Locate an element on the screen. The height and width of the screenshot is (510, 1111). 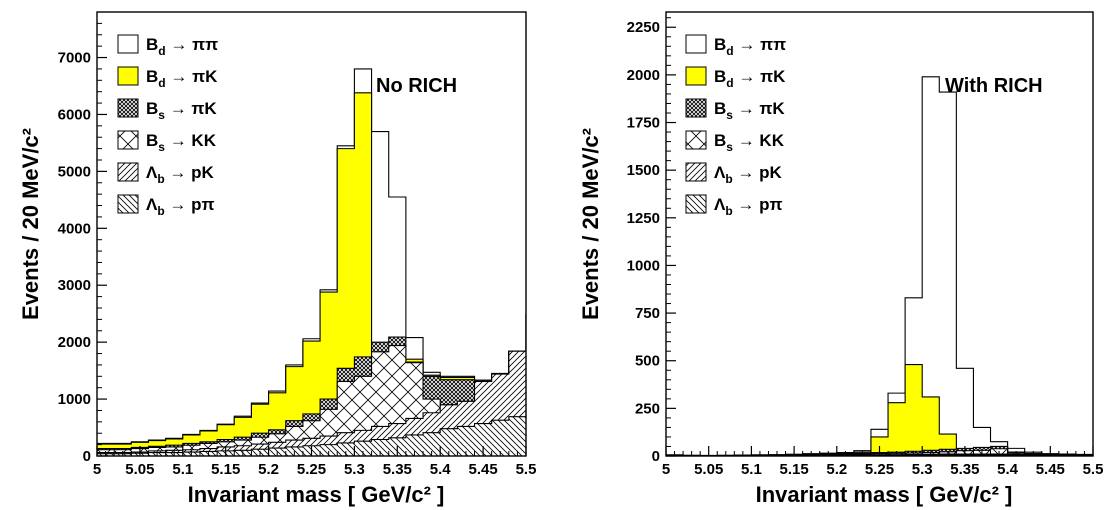
y-tick-label: 0 is located at coordinates (656, 456).